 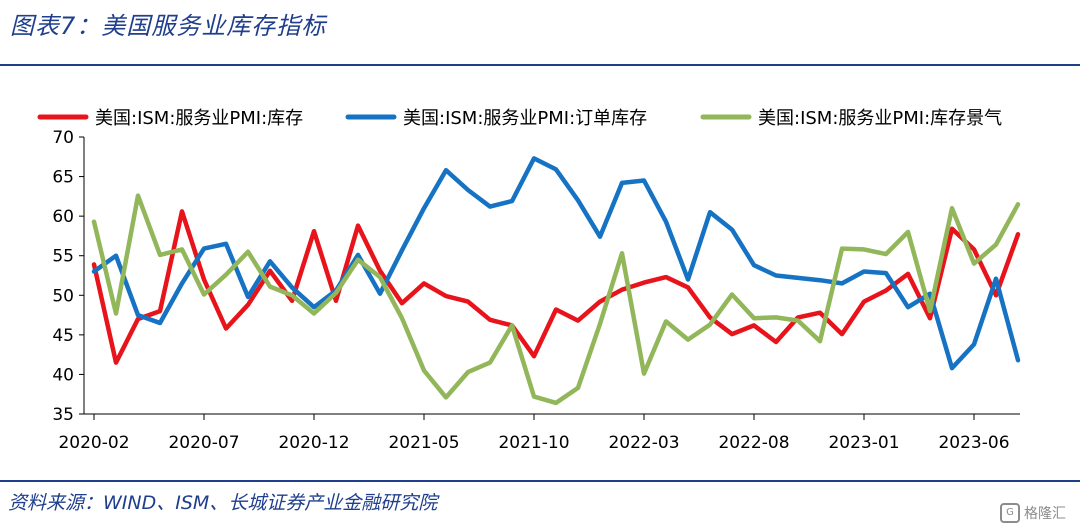 I want to click on x-tick-label: 2020-02, so click(x=93, y=443).